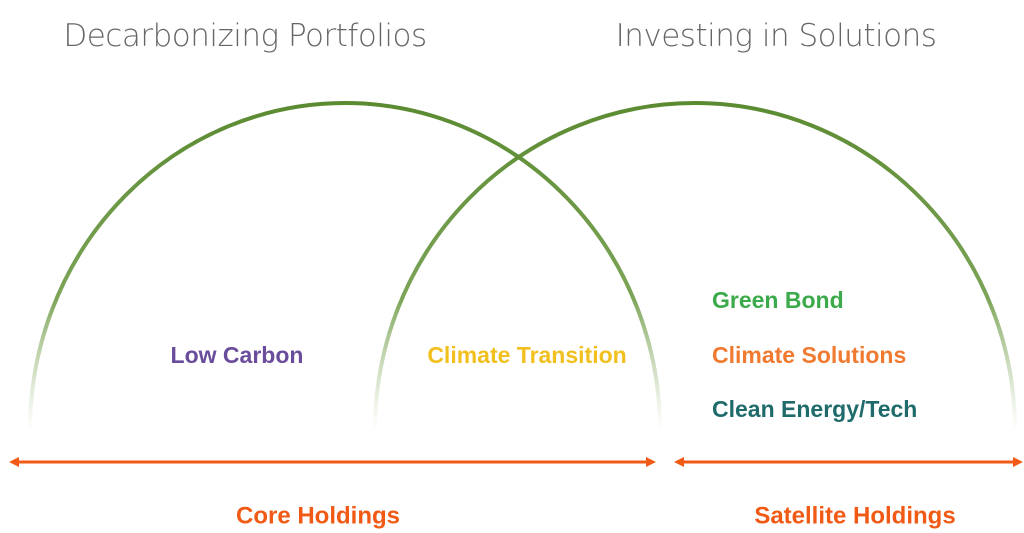 The image size is (1024, 533). What do you see at coordinates (854, 515) in the screenshot?
I see `satellite-label: Satellite Holdings` at bounding box center [854, 515].